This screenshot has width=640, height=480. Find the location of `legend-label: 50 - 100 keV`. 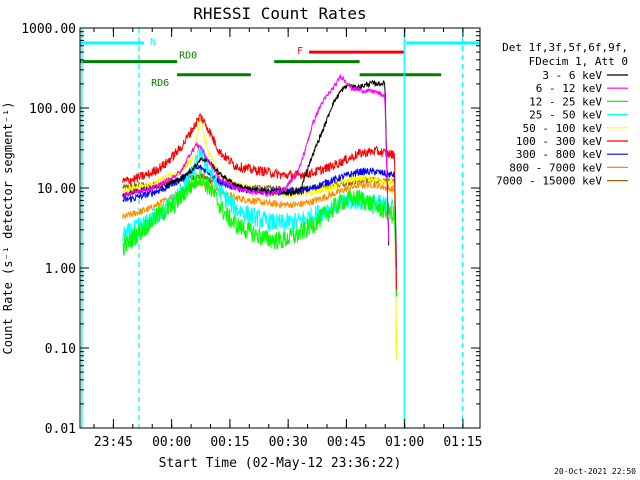

legend-label: 50 - 100 keV is located at coordinates (563, 128).